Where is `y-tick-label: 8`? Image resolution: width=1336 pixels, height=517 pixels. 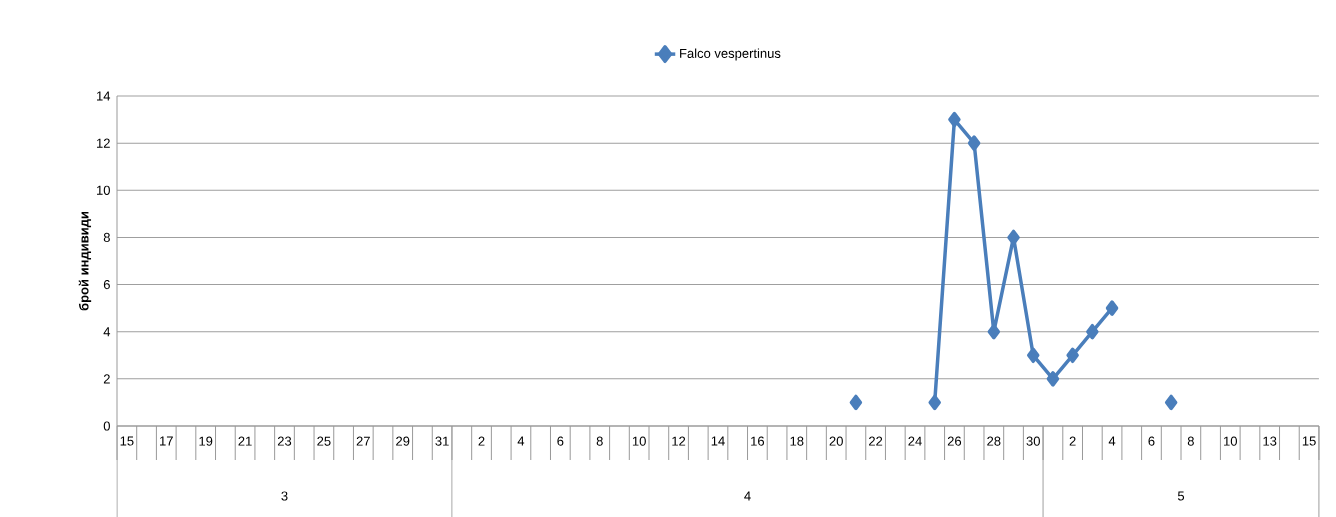
y-tick-label: 8 is located at coordinates (106, 237).